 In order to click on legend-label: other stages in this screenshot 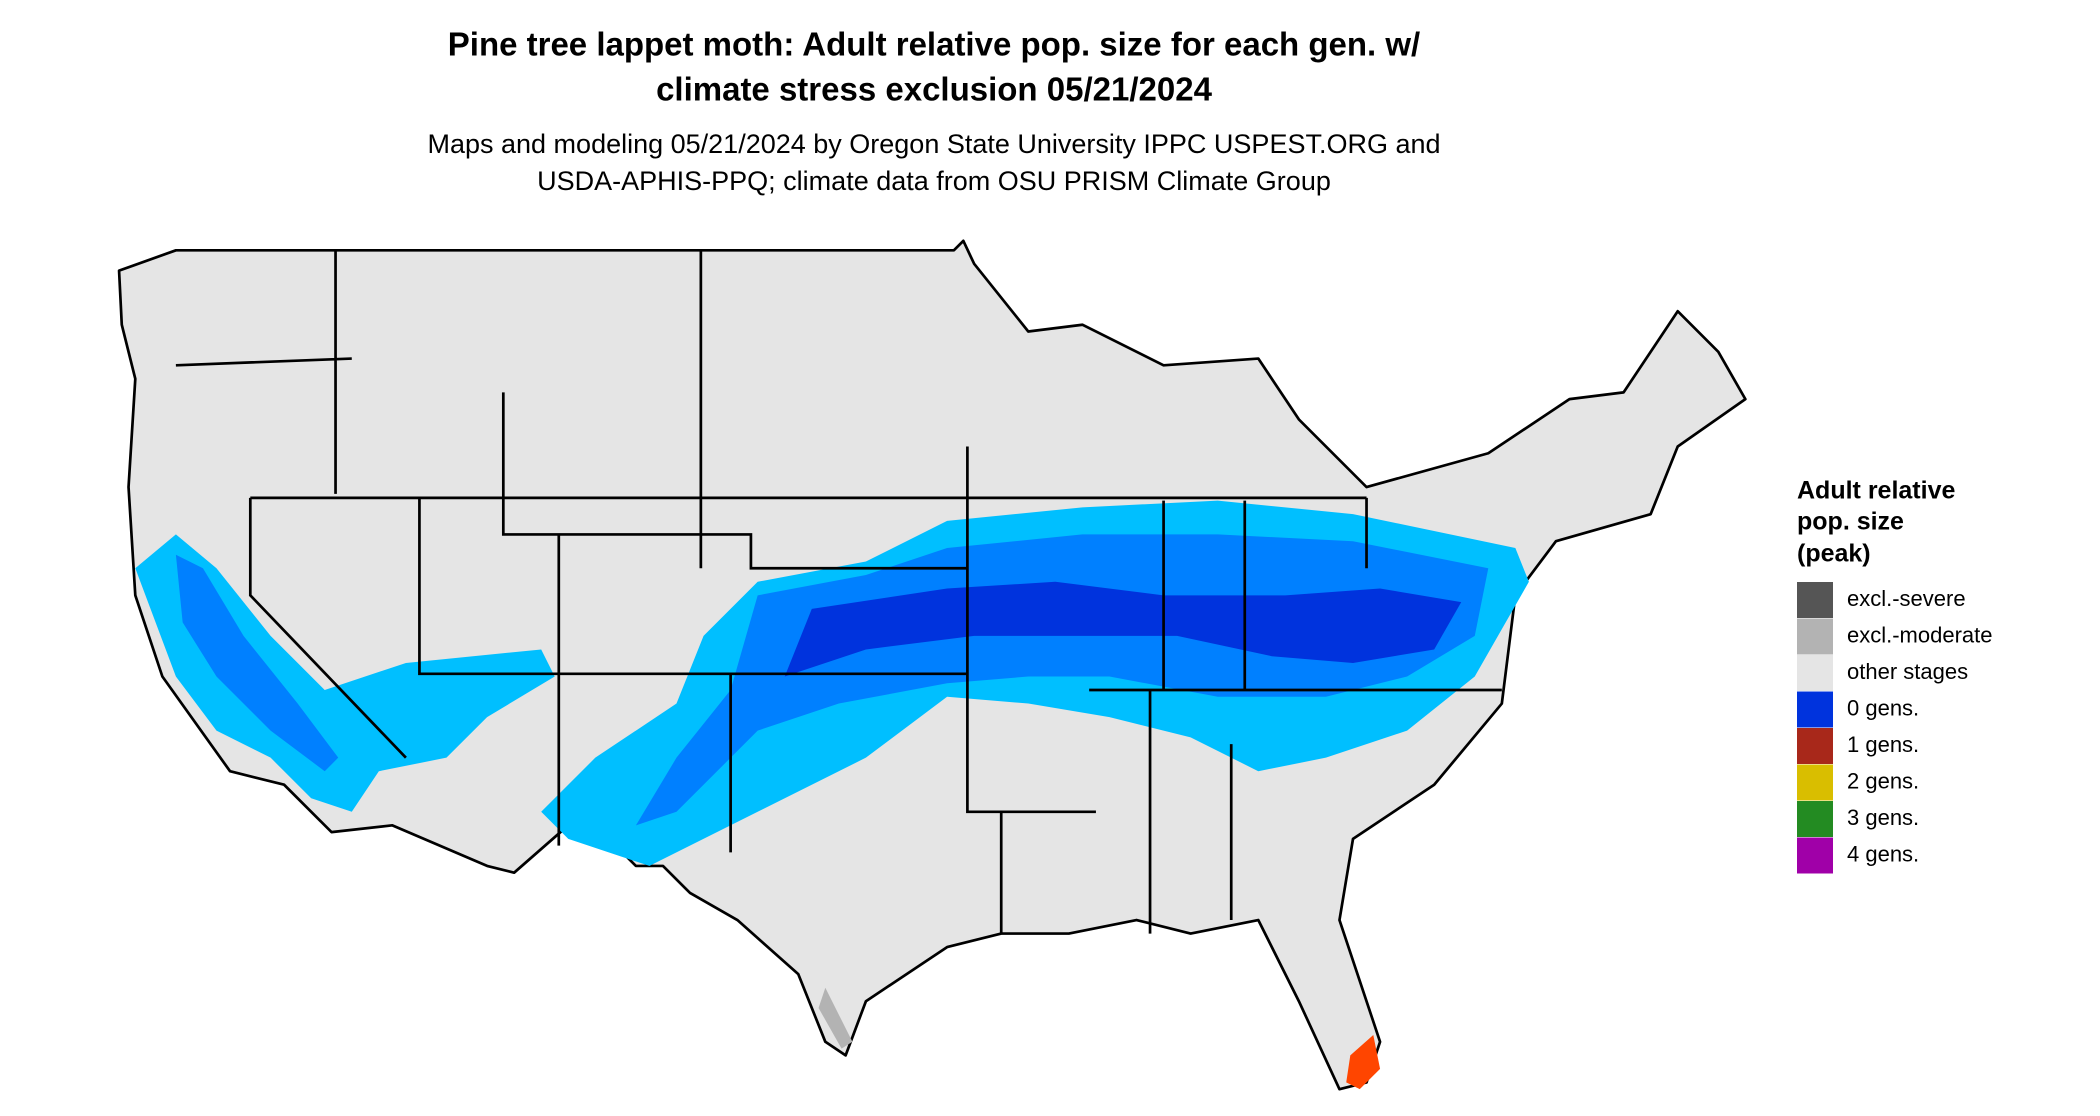, I will do `click(1907, 671)`.